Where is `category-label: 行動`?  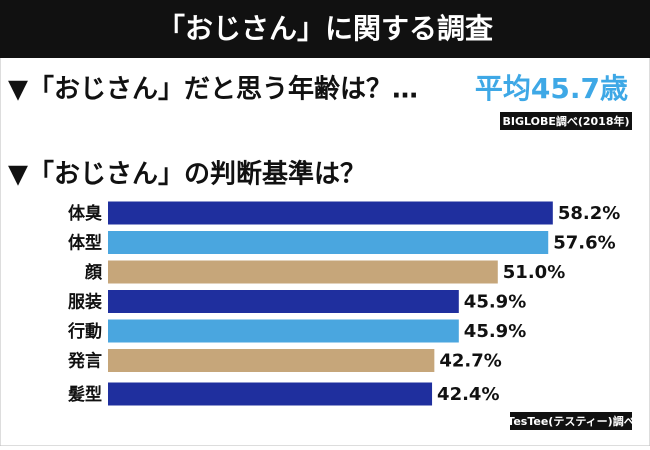
category-label: 行動 is located at coordinates (84, 331).